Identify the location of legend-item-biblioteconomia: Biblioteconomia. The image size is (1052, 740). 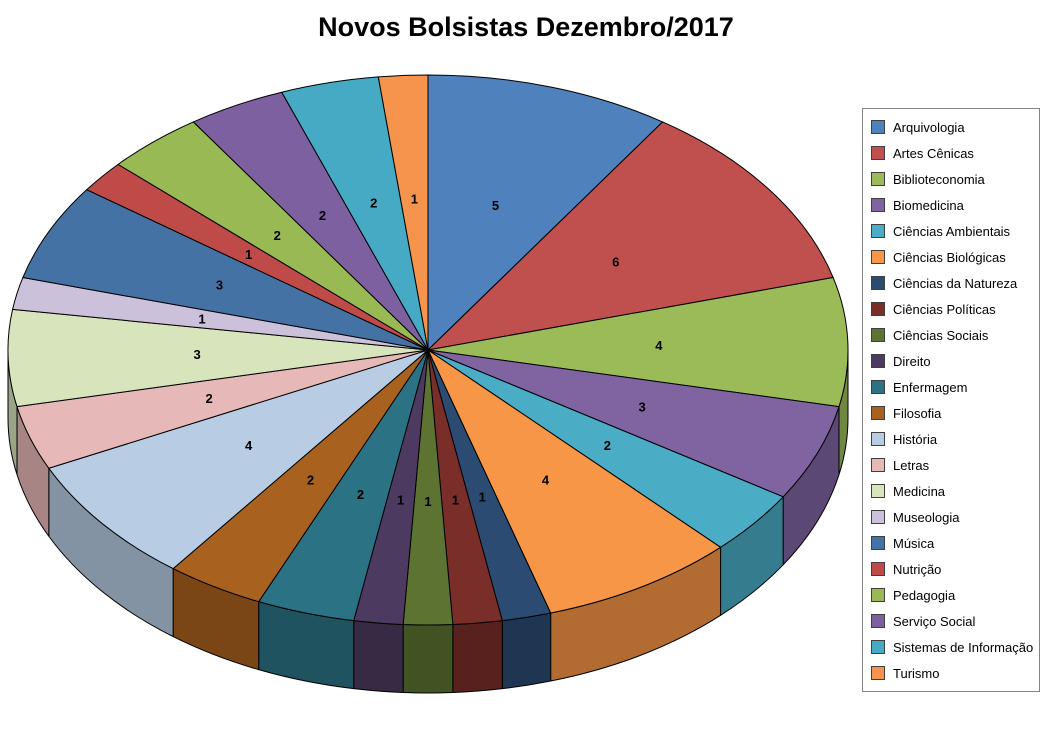
(951, 179).